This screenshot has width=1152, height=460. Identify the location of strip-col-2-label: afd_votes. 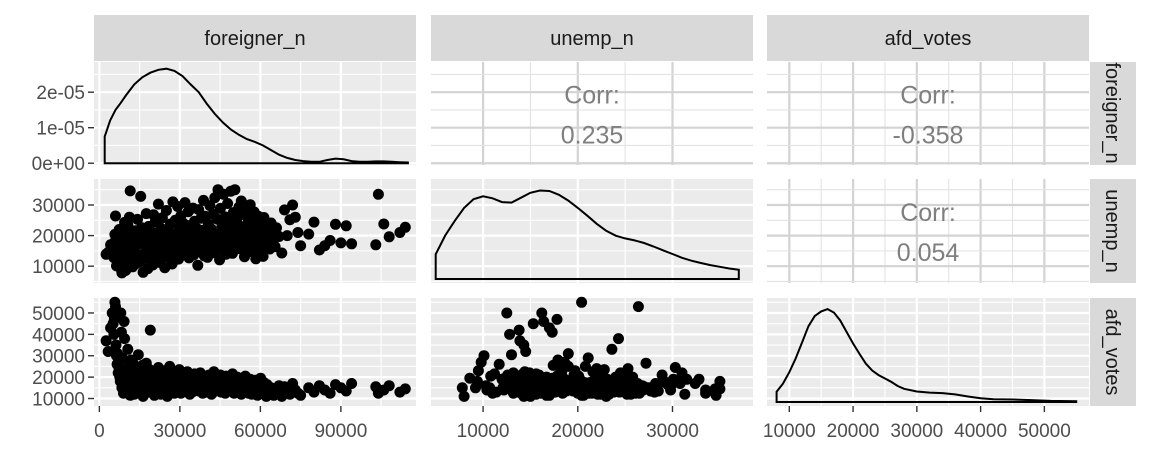
(928, 39).